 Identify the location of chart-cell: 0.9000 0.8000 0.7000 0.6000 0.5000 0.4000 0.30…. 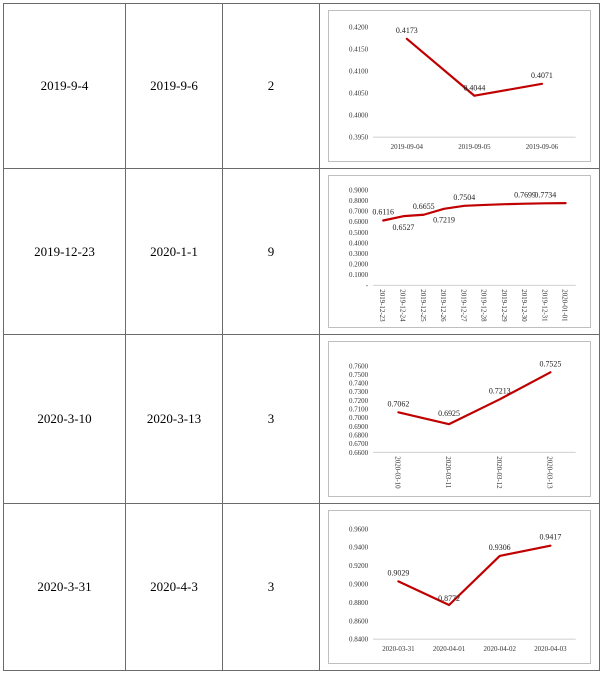
(459, 251).